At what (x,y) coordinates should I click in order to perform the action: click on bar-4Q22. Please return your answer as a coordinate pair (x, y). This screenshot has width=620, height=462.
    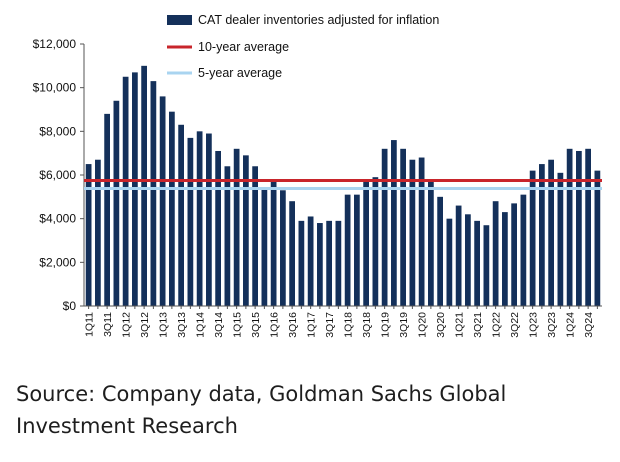
    Looking at the image, I should click on (523, 250).